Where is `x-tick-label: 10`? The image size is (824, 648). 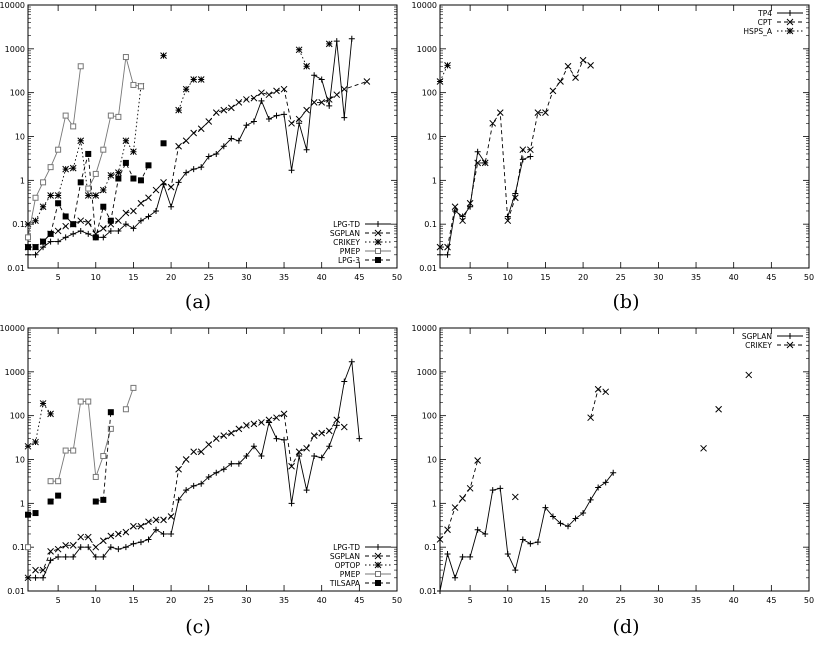 x-tick-label: 10 is located at coordinates (508, 600).